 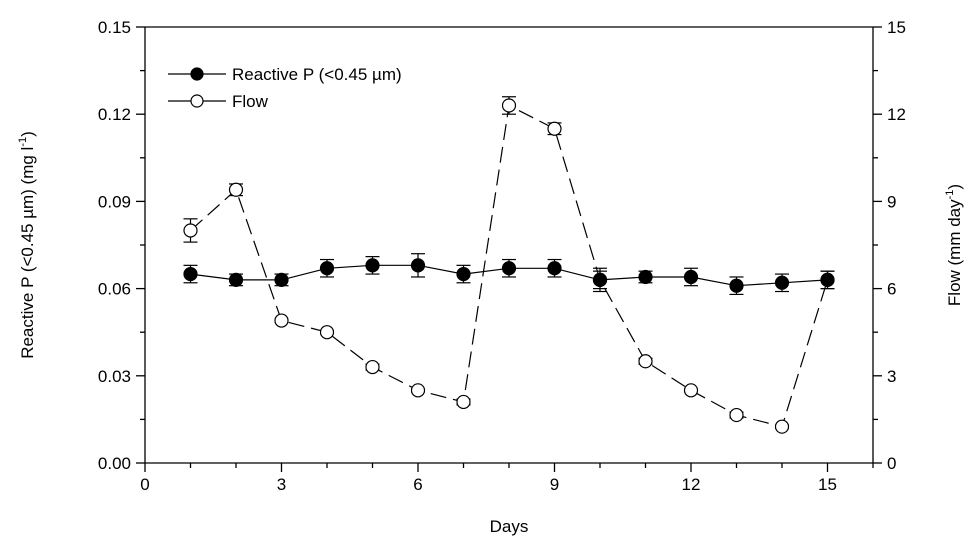 I want to click on left-axis-ticks: 0.00 0.03 0.06 0.09 0.12 0.15, so click(x=121, y=245).